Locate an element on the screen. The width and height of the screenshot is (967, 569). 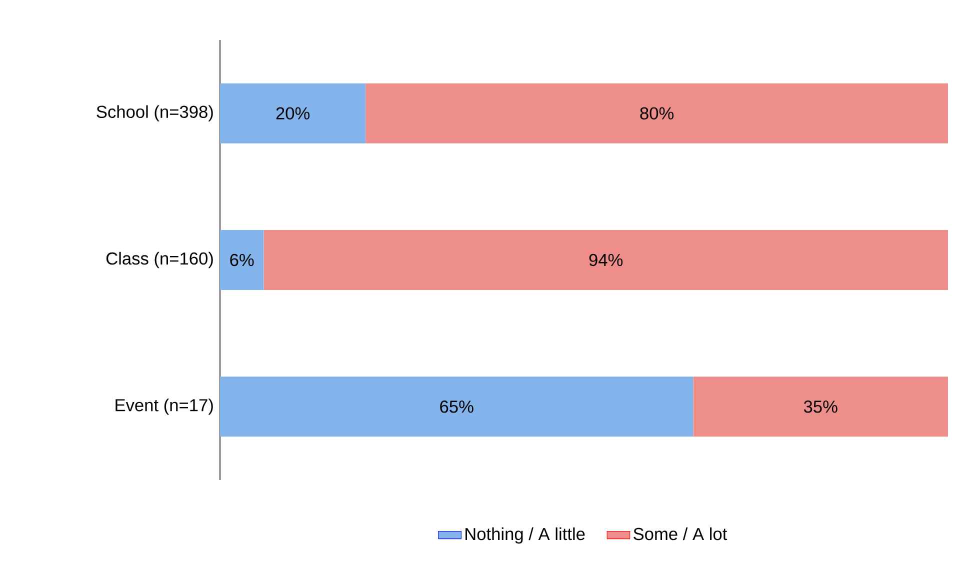
y-tick-label: Class (n=160) is located at coordinates (159, 260).